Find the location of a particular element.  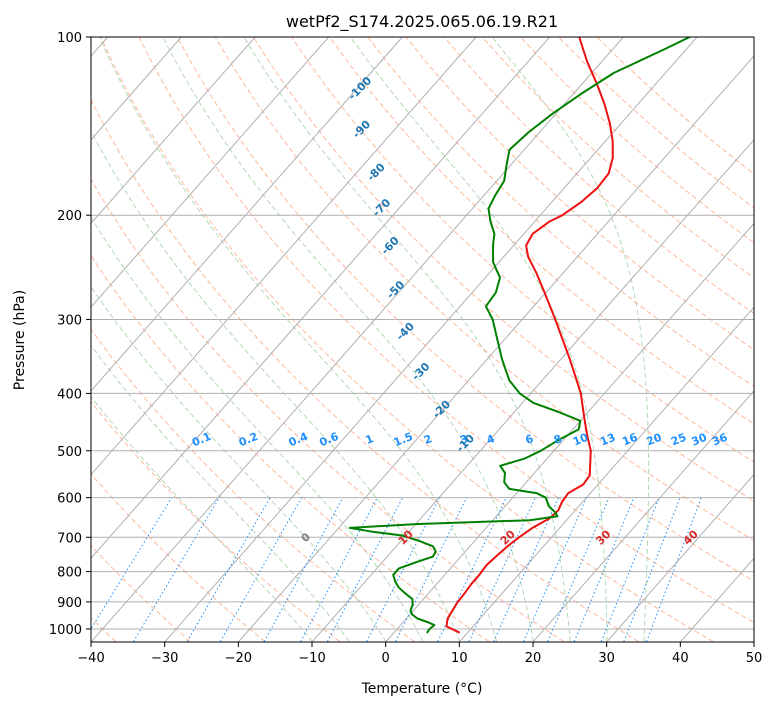

x-tick-label: 50 is located at coordinates (754, 658).